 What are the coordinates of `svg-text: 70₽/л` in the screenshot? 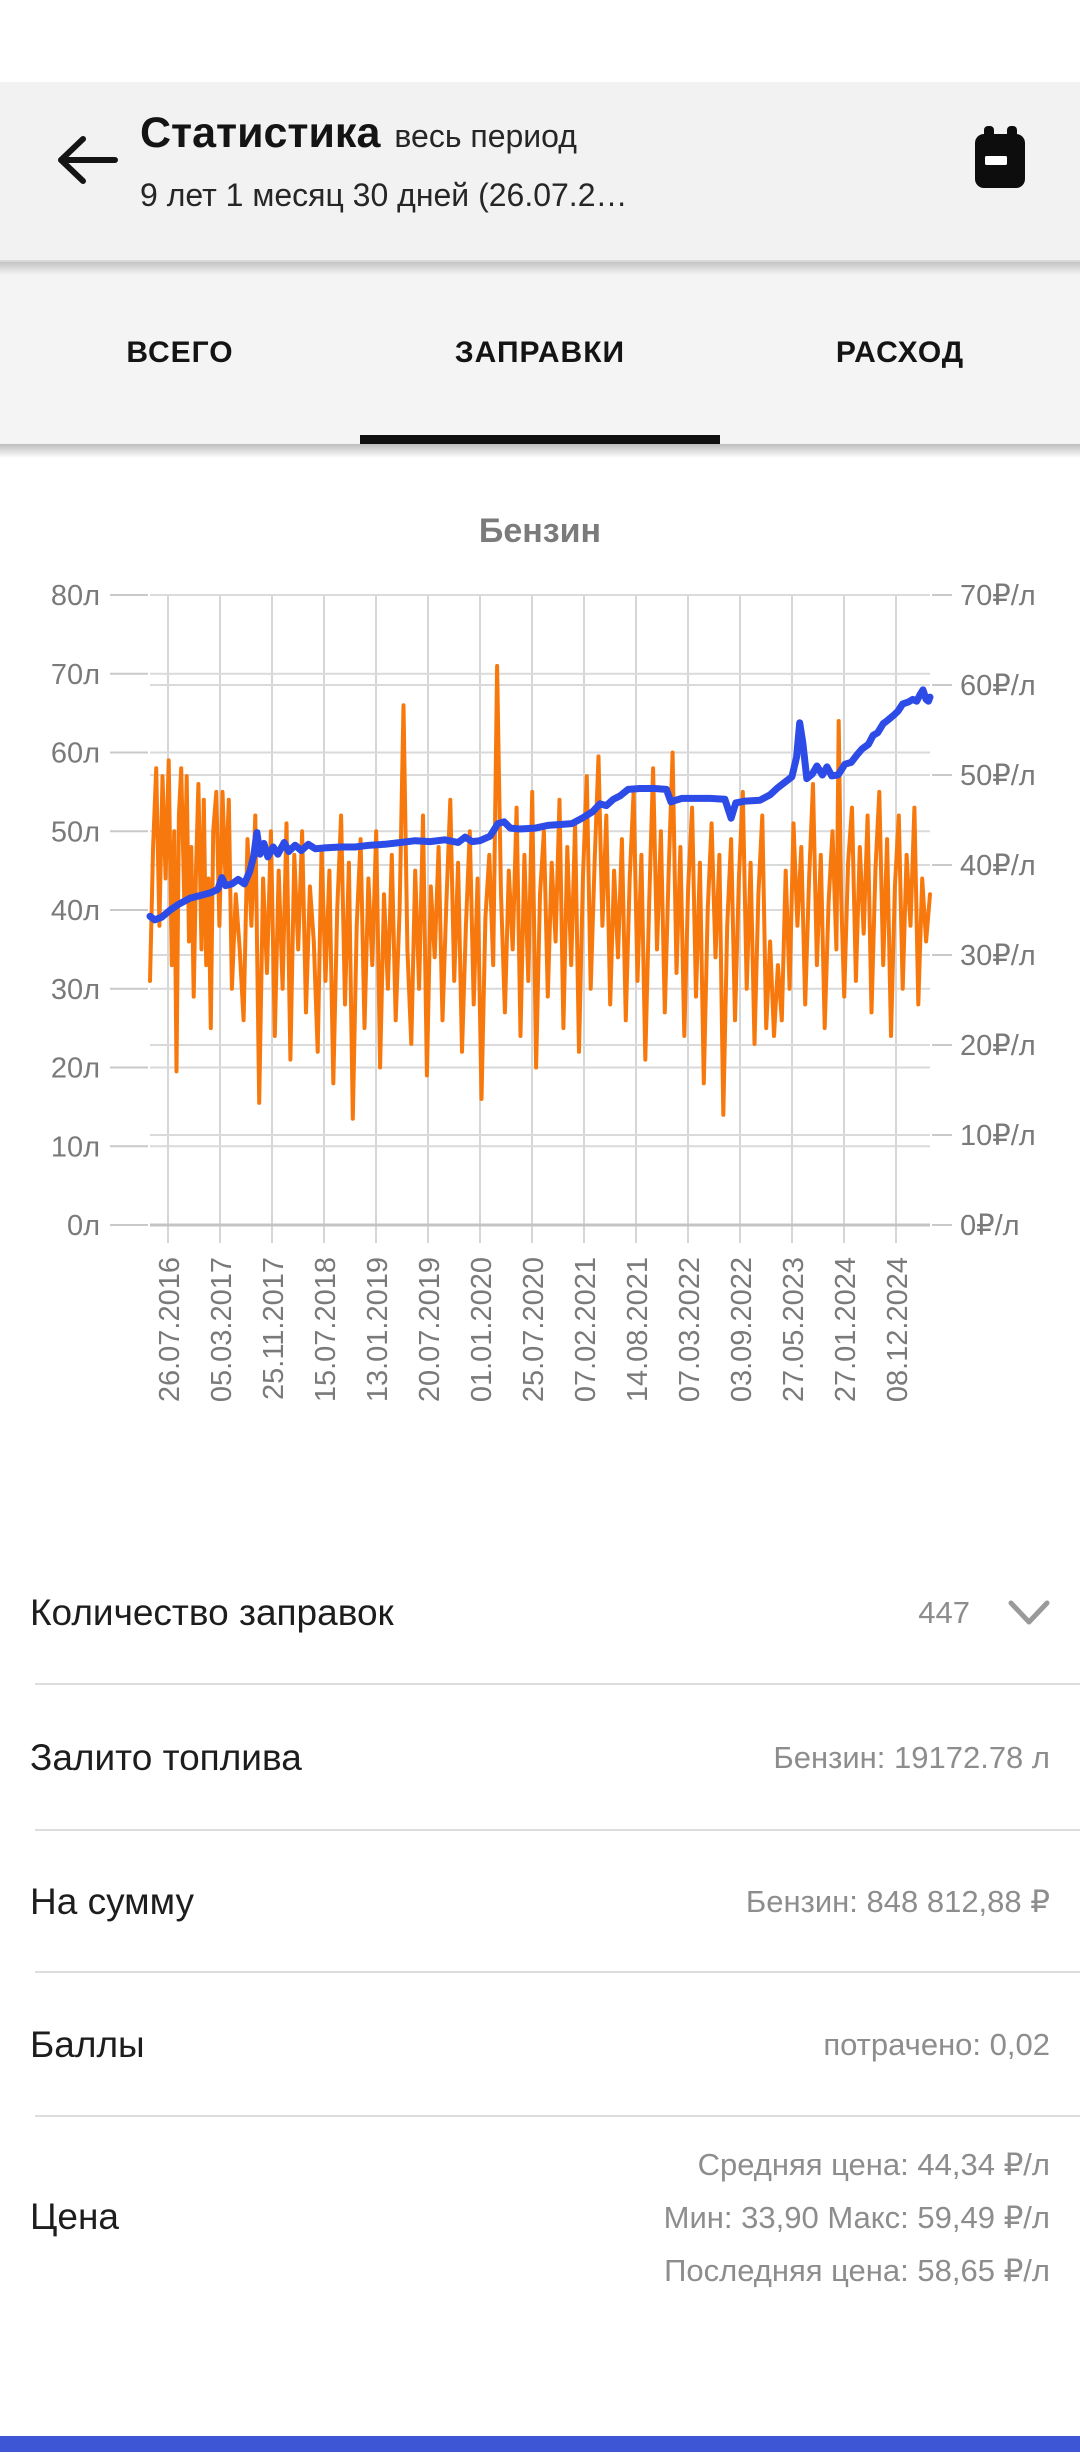 It's located at (998, 596).